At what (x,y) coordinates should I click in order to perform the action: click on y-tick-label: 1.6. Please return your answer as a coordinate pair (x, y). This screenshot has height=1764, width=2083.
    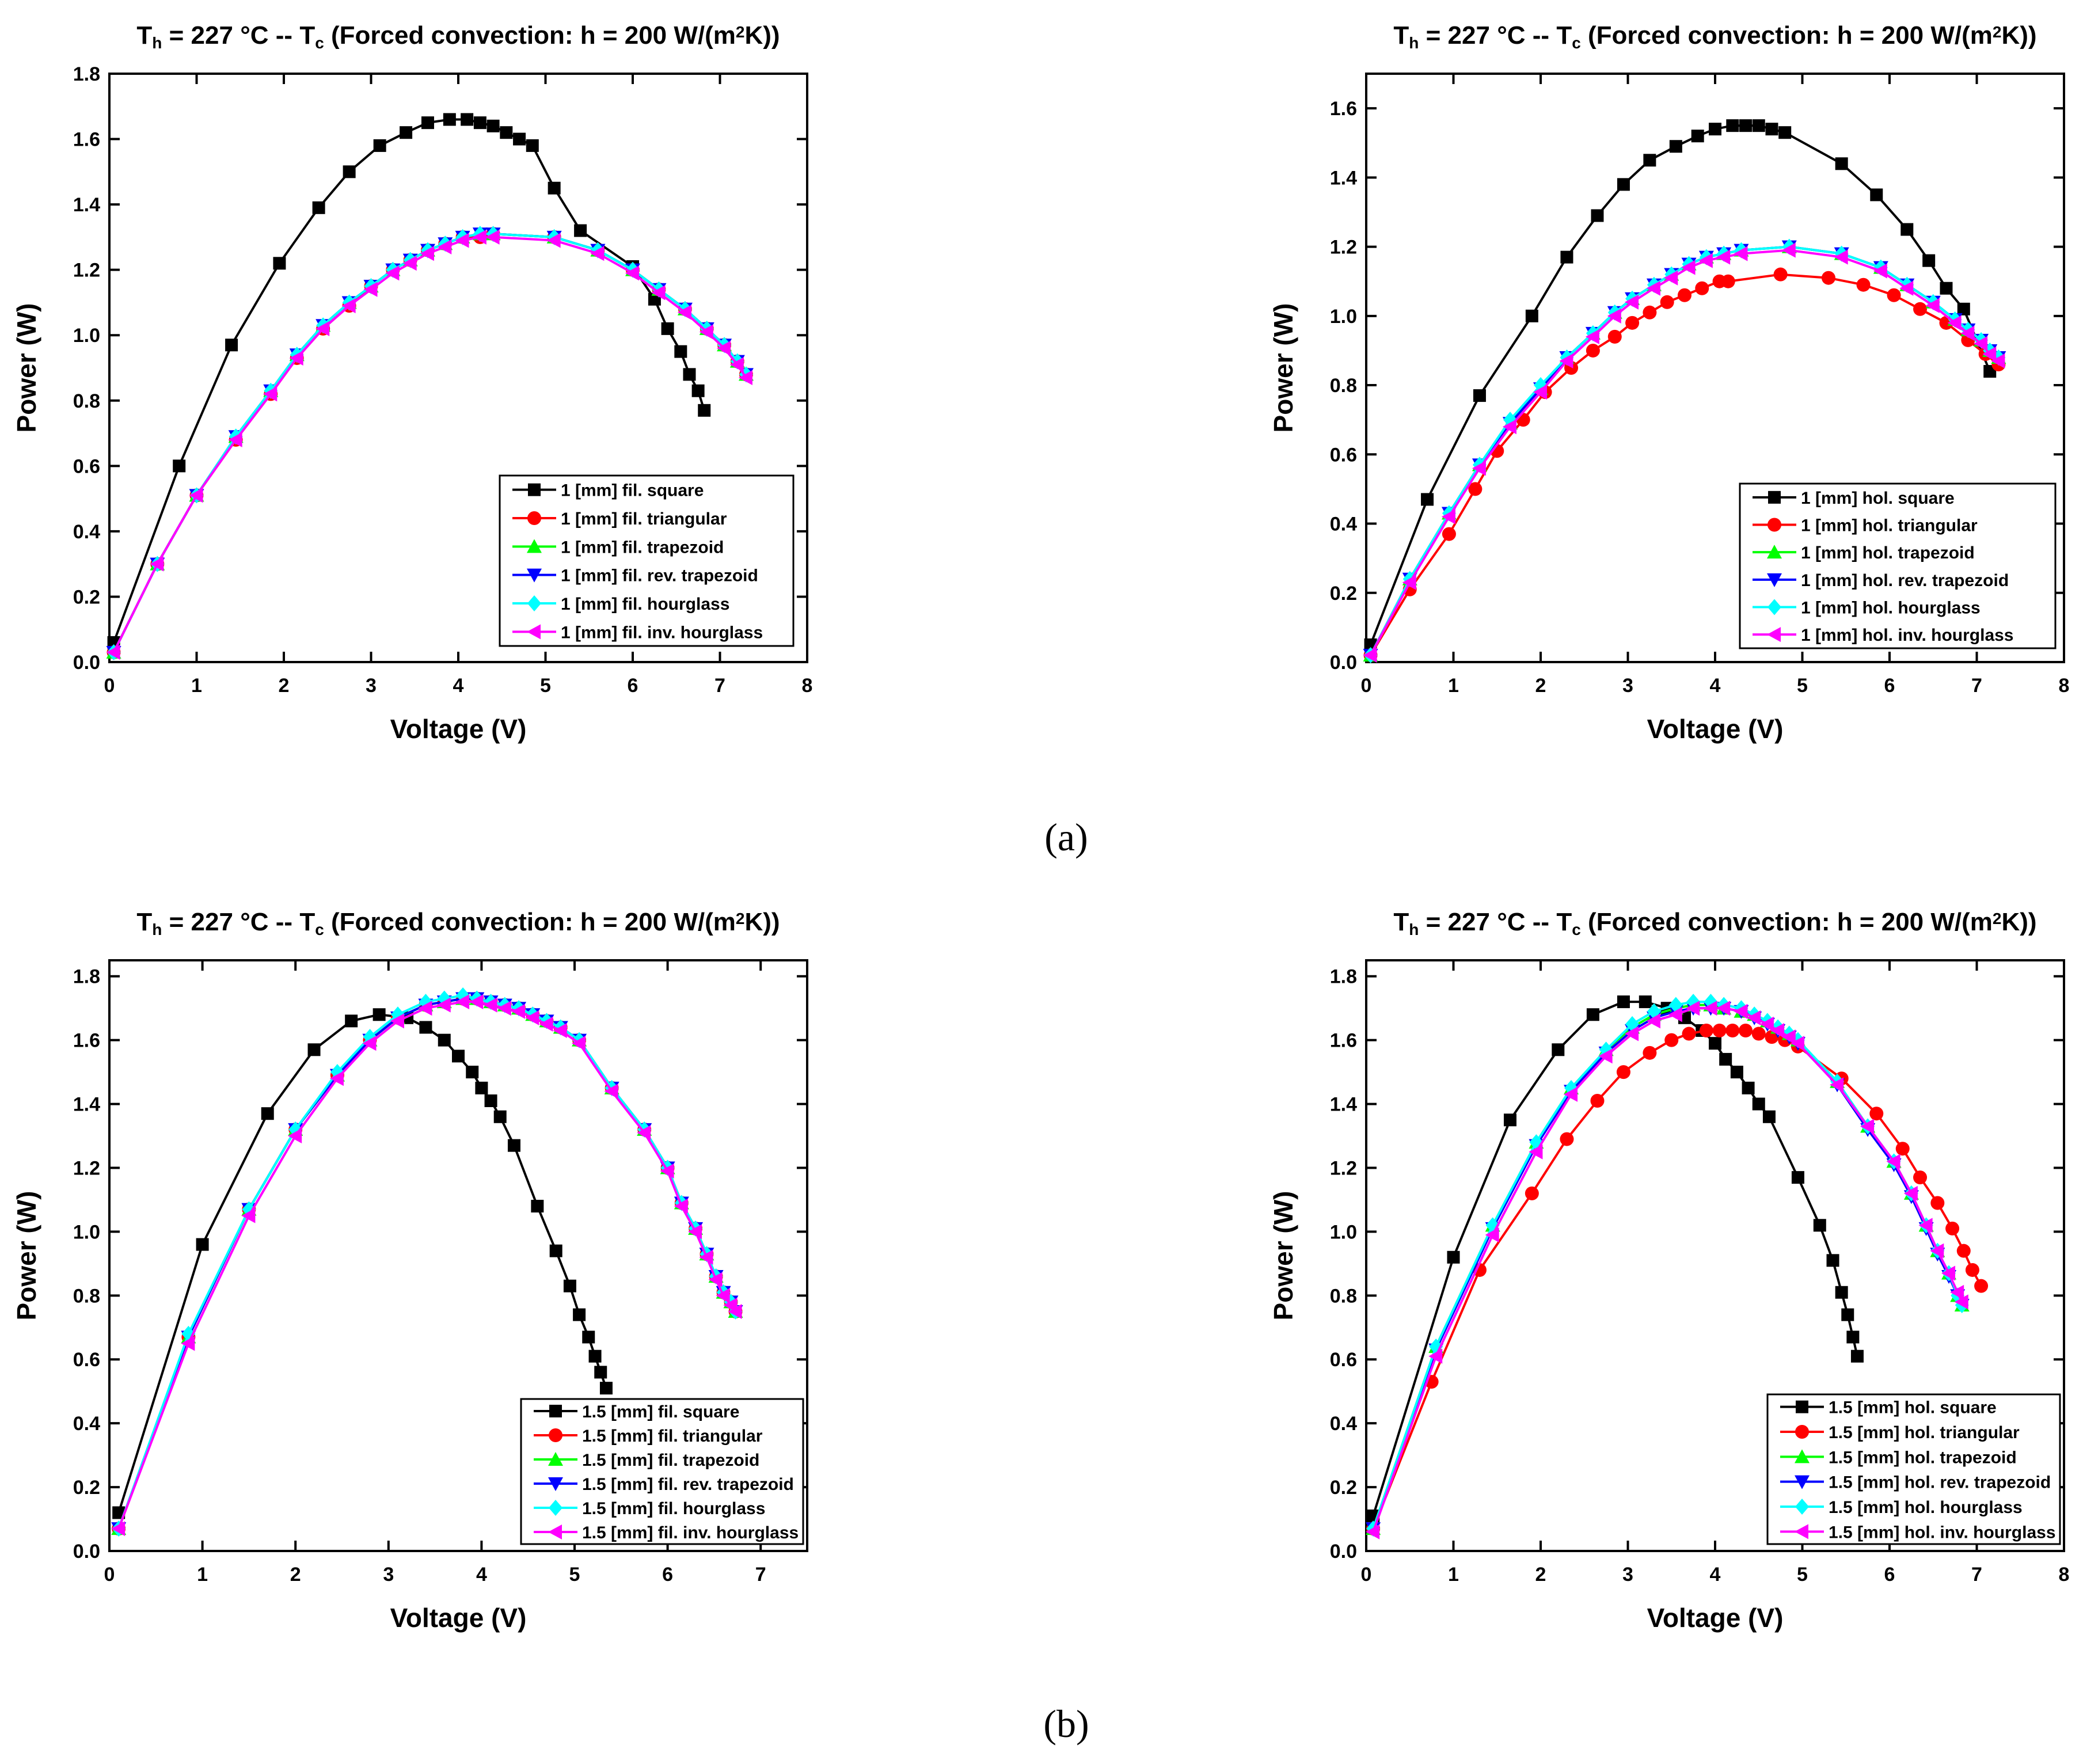
    Looking at the image, I should click on (86, 1041).